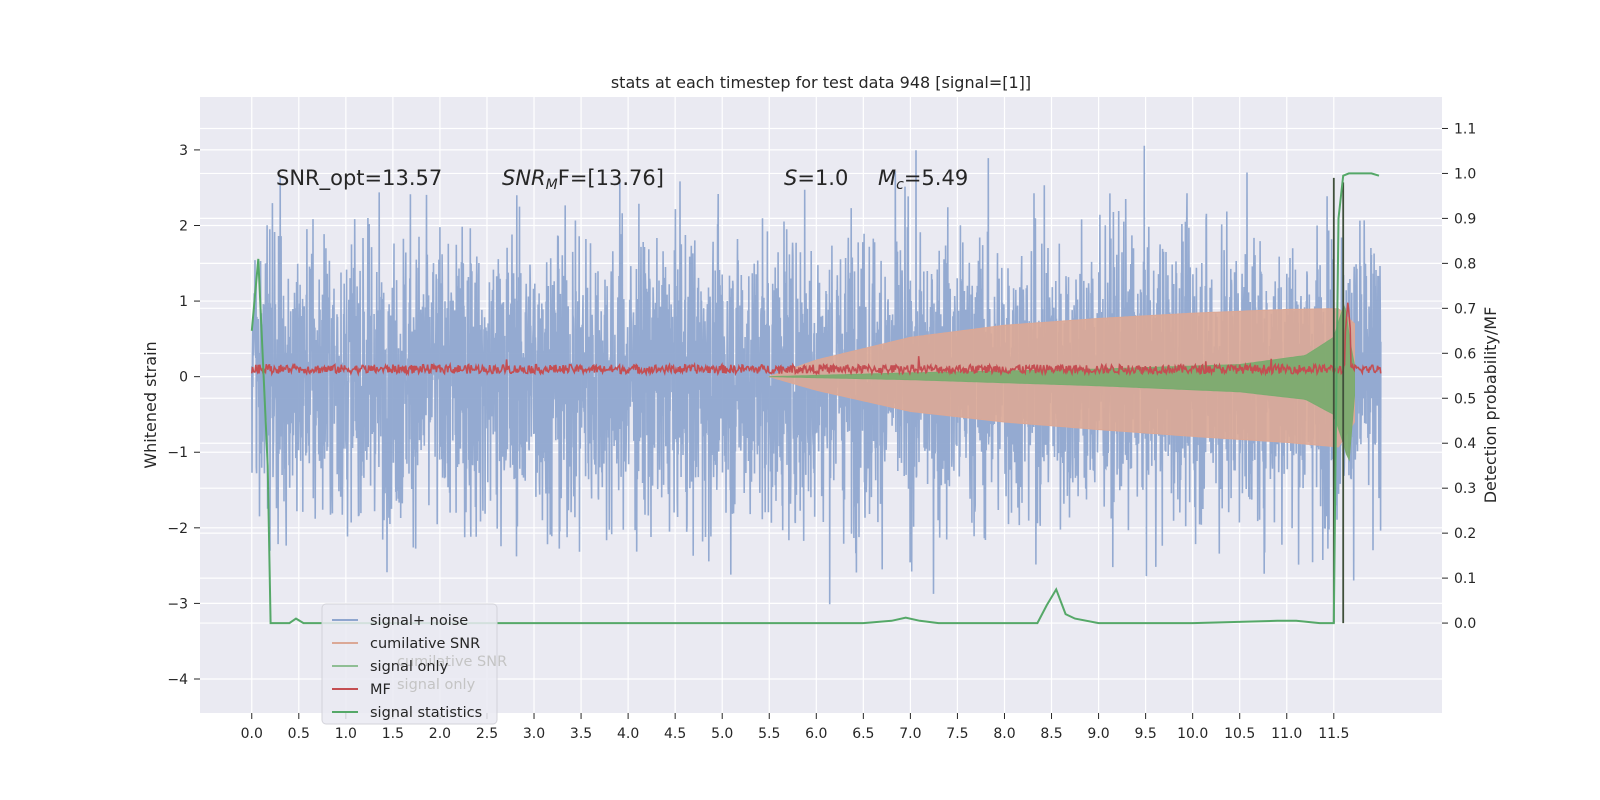 Image resolution: width=1600 pixels, height=800 pixels. Describe the element at coordinates (1051, 734) in the screenshot. I see `x-tick-label: 8.5` at that location.